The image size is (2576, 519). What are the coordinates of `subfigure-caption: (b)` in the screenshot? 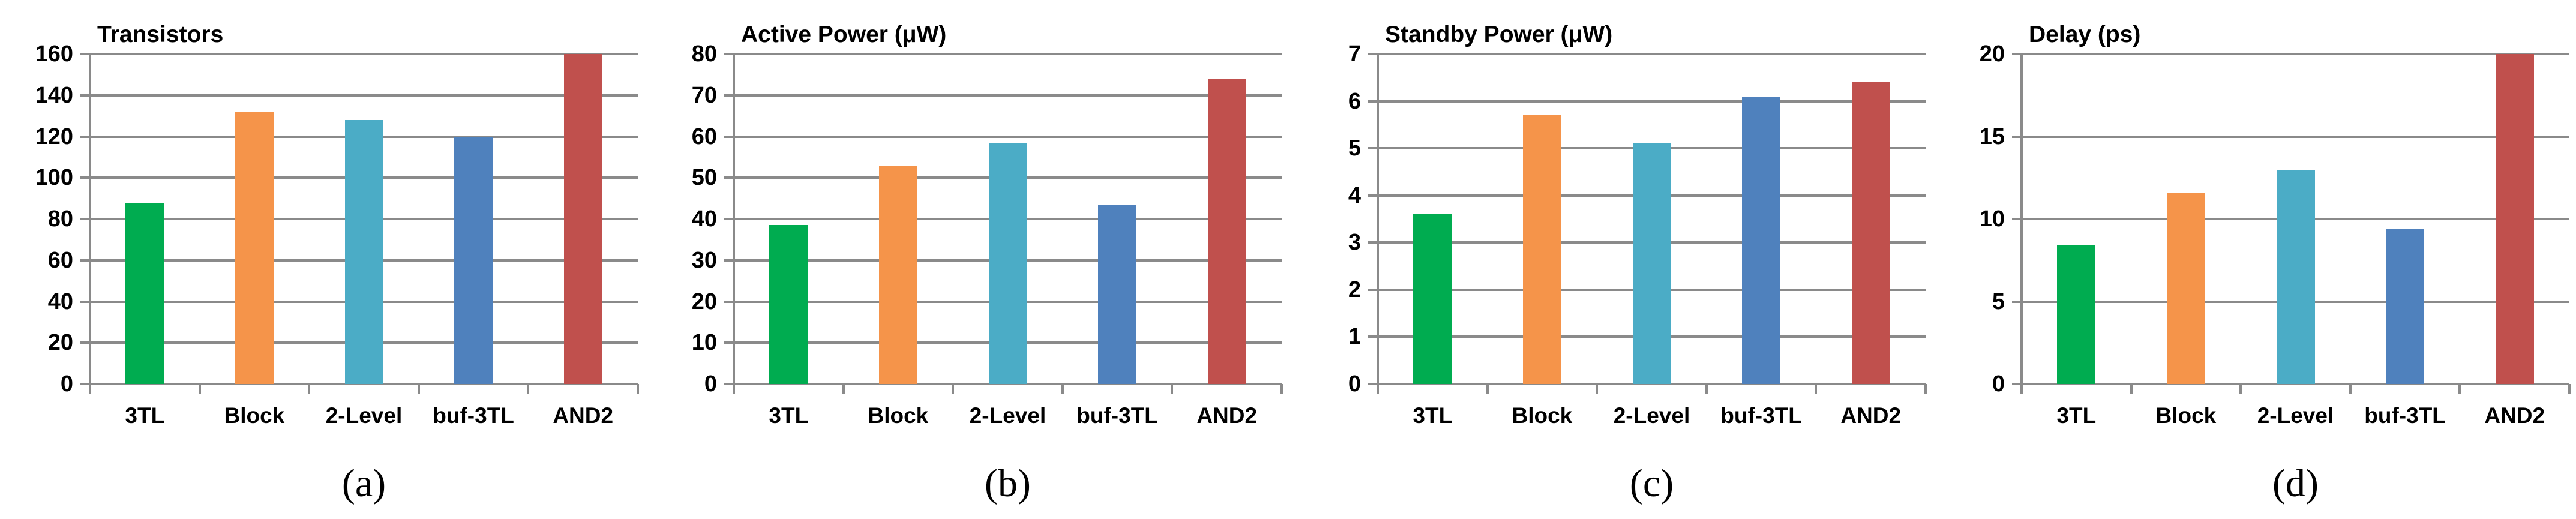 It's located at (1008, 483).